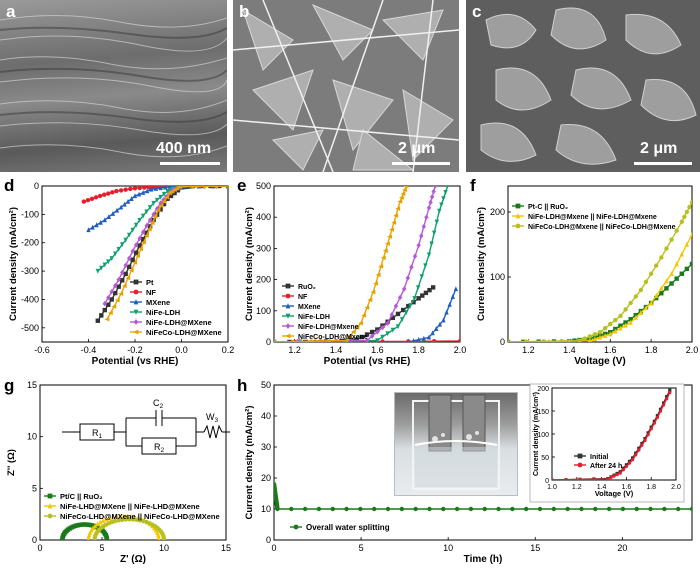  Describe the element at coordinates (602, 487) in the screenshot. I see `x-tick-label: 1.4` at that location.